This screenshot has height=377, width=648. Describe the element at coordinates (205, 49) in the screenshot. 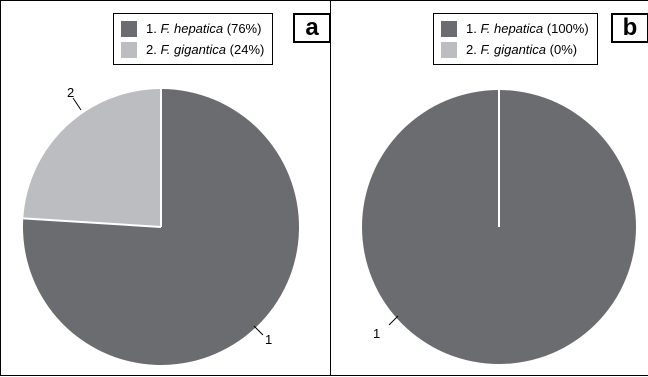

I see `legend-text-a-2: 2. F. gigantica (24%)` at that location.